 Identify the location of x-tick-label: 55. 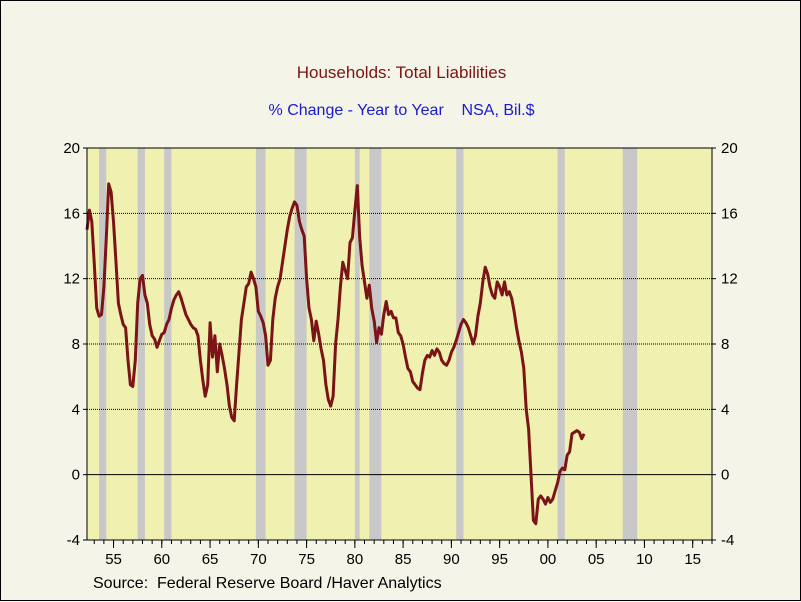
(113, 559).